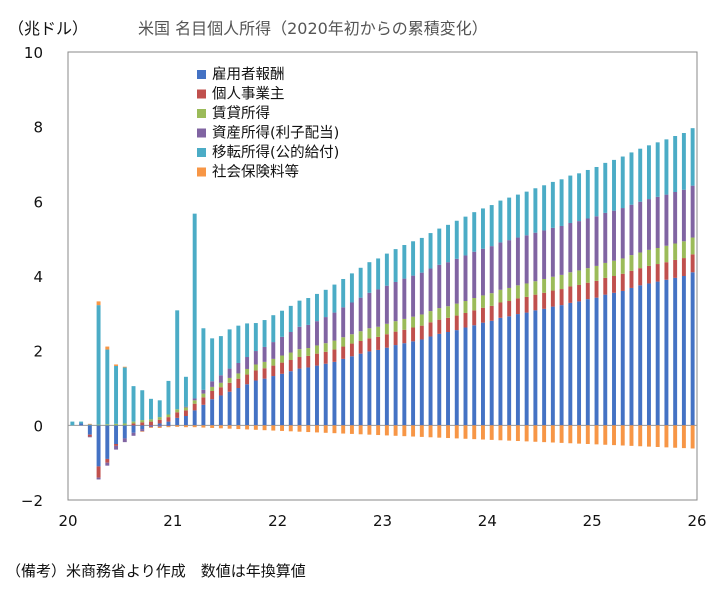 This screenshot has width=724, height=591. Describe the element at coordinates (241, 113) in the screenshot. I see `legend-entry: 賃貸所得` at that location.